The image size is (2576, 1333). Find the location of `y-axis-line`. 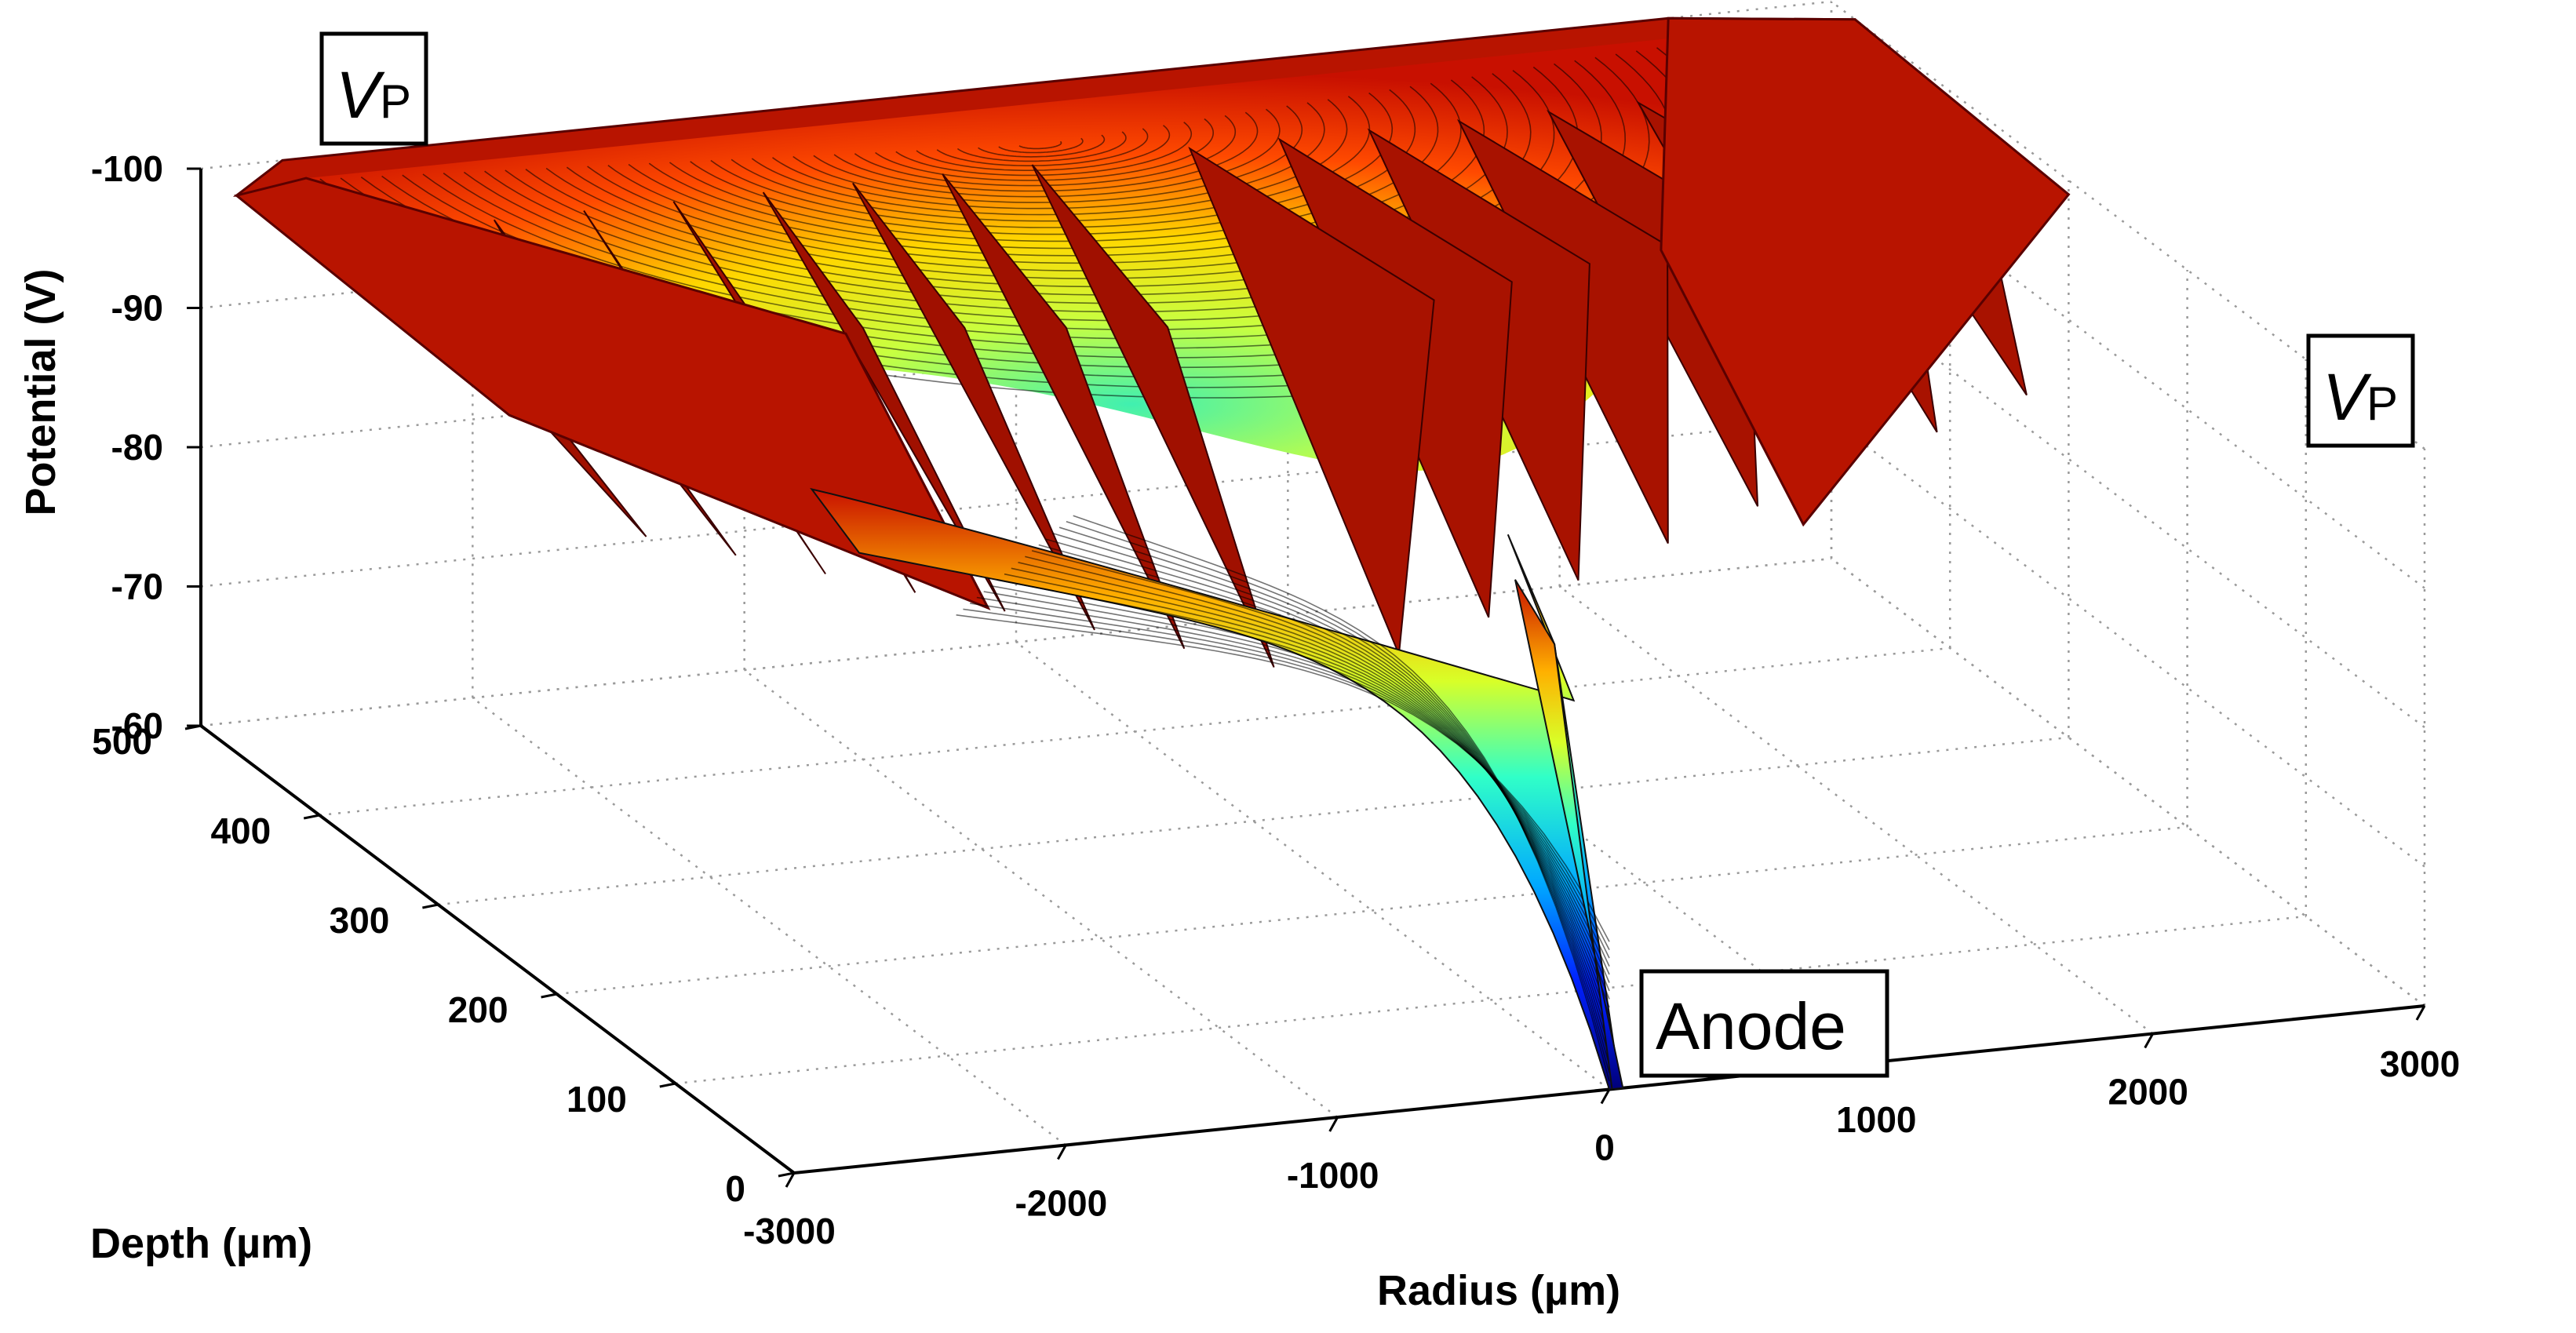

y-axis-line is located at coordinates (497, 950).